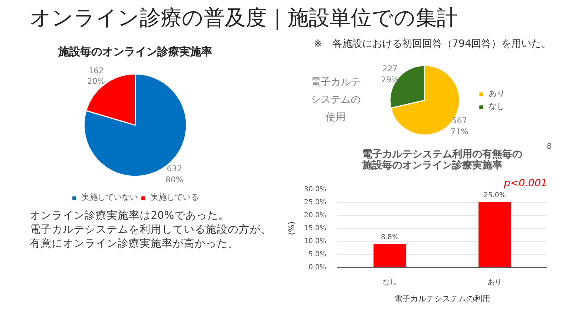 This screenshot has width=569, height=320. What do you see at coordinates (390, 74) in the screenshot?
I see `data-label: 227 29%` at bounding box center [390, 74].